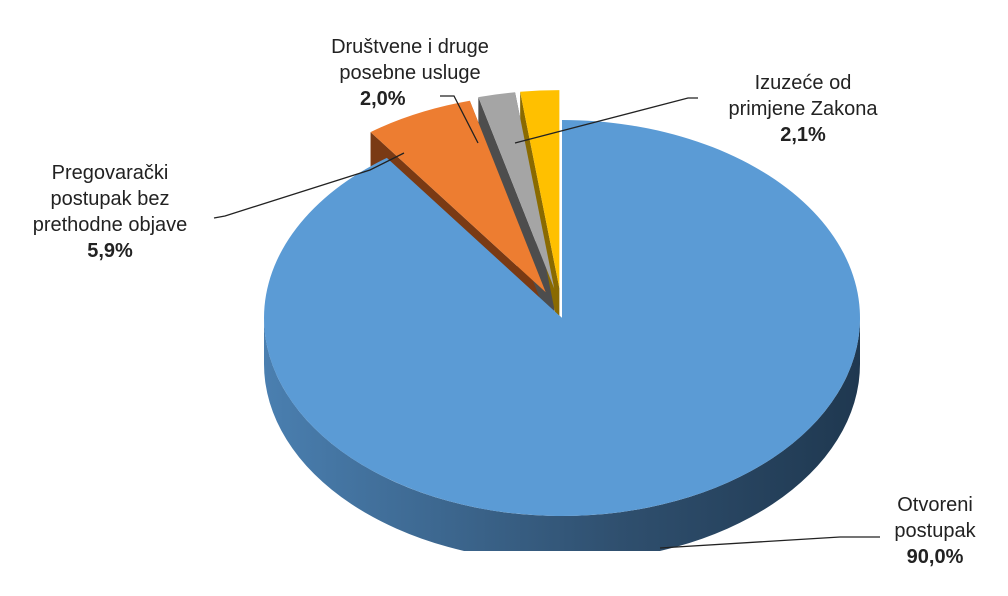  Describe the element at coordinates (383, 99) in the screenshot. I see `slice-value-drustvene: 2,0%` at that location.